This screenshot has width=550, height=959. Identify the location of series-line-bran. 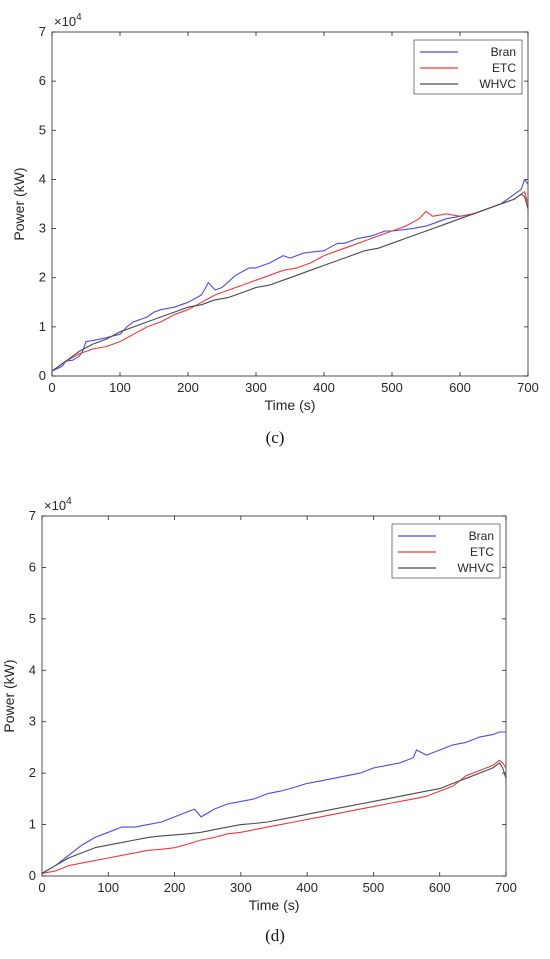
(273, 802).